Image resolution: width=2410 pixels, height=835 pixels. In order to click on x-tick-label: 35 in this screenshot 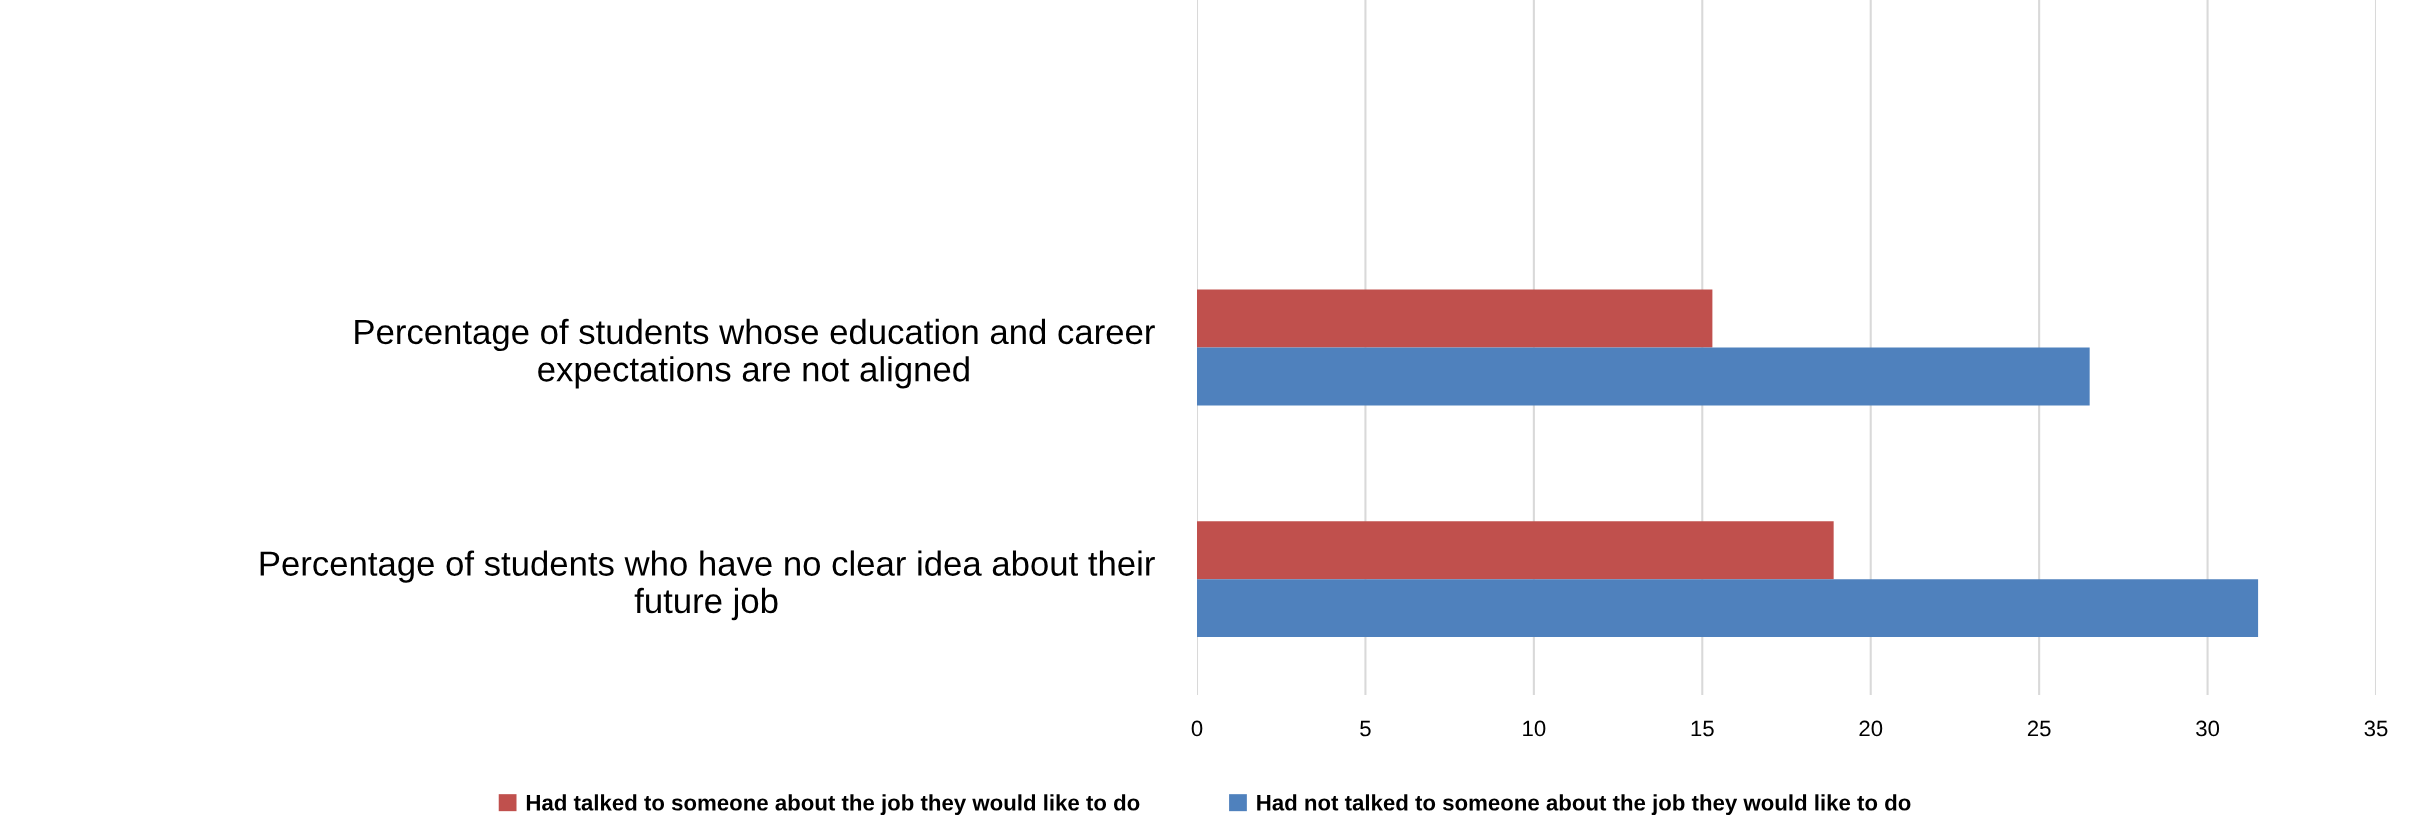, I will do `click(2376, 728)`.